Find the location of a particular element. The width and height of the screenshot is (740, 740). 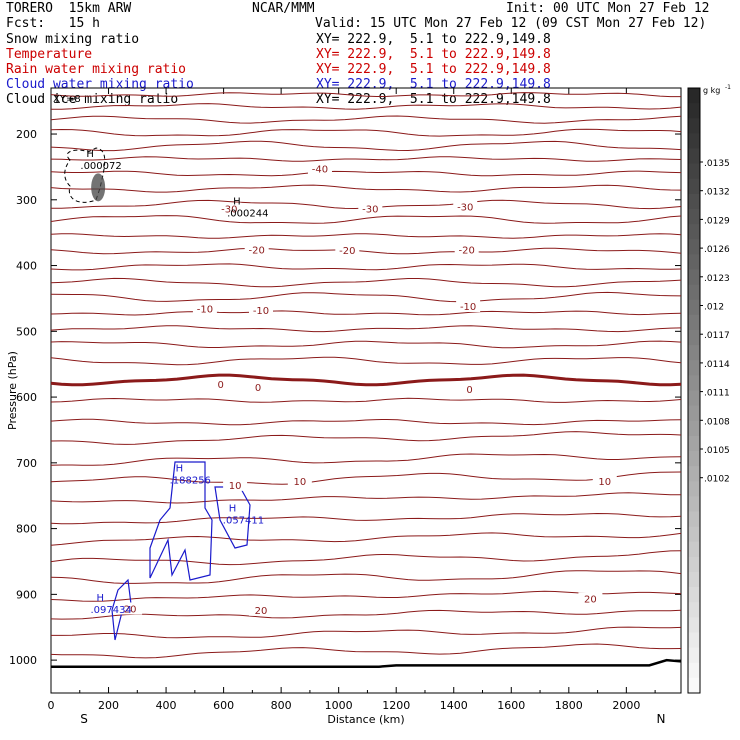

y-axis-label: Pressure (hPa) is located at coordinates (12, 390).